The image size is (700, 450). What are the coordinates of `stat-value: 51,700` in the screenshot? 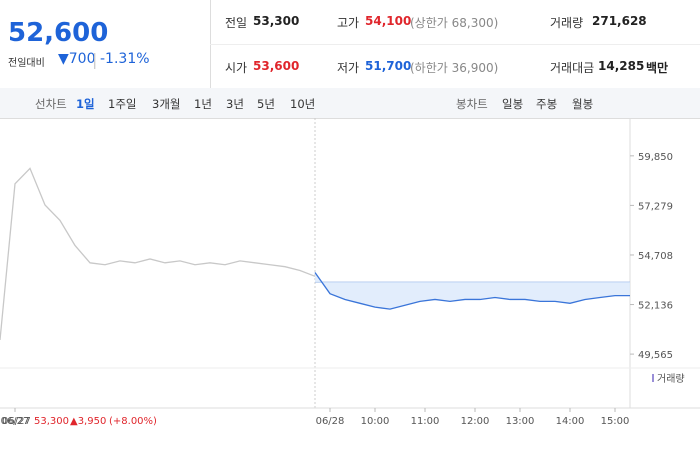 It's located at (388, 66).